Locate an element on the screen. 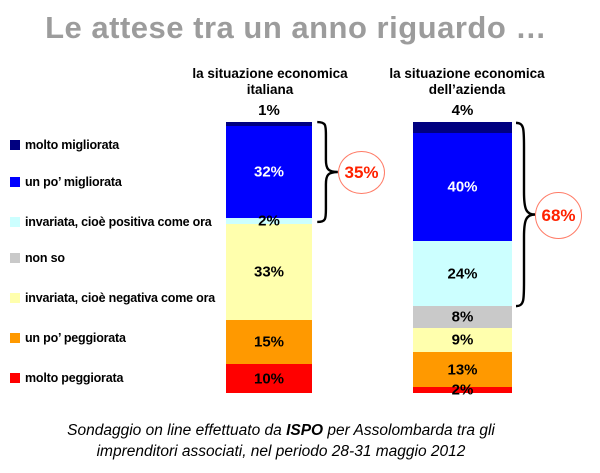 Image resolution: width=600 pixels, height=473 pixels. bar-segment-un-po-peggiorata: 15% is located at coordinates (269, 342).